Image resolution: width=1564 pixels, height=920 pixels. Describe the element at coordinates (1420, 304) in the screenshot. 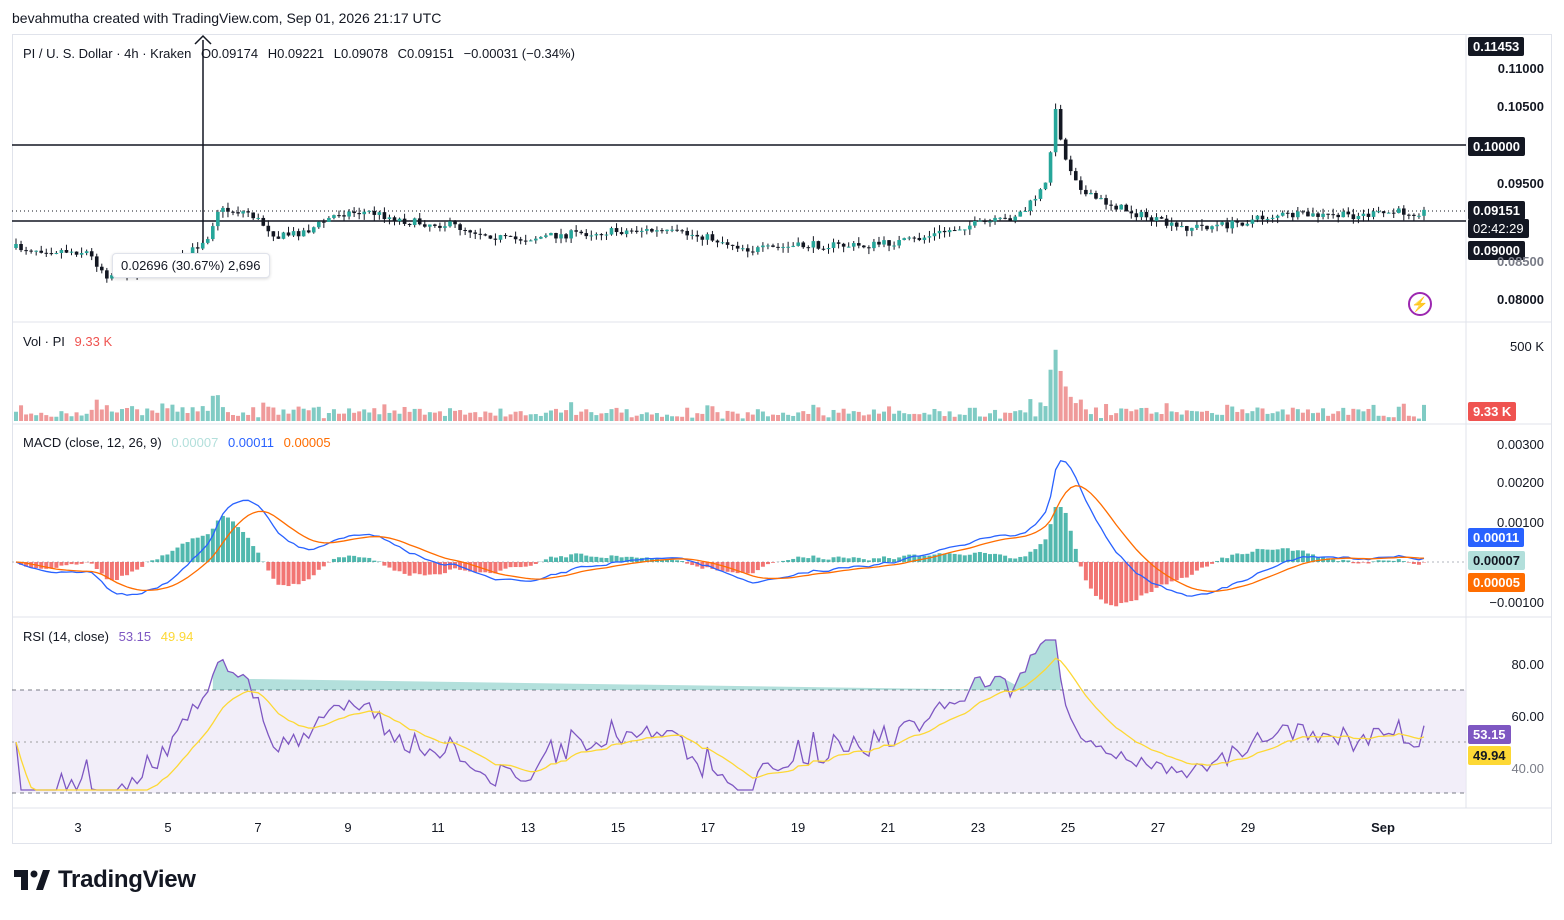

I see `lightning-icon: ⚡` at that location.